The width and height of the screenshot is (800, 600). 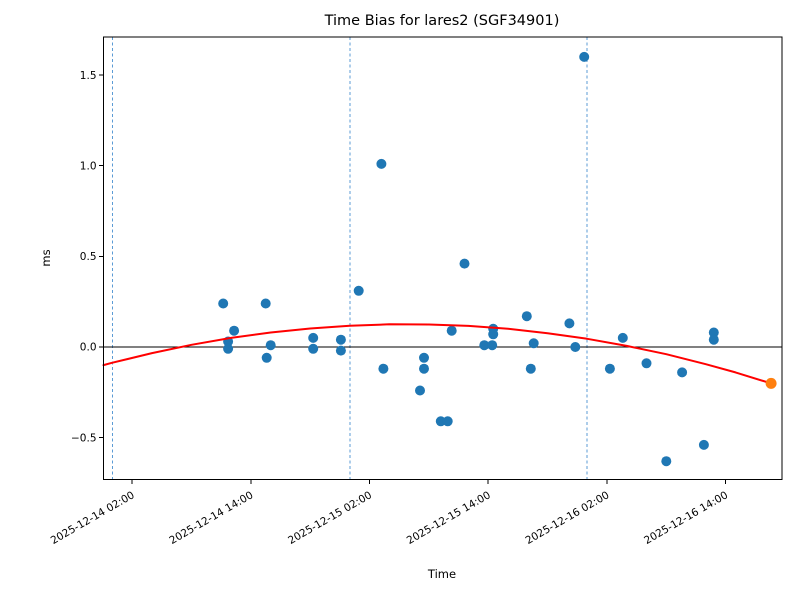 I want to click on trend-layer, so click(x=437, y=354).